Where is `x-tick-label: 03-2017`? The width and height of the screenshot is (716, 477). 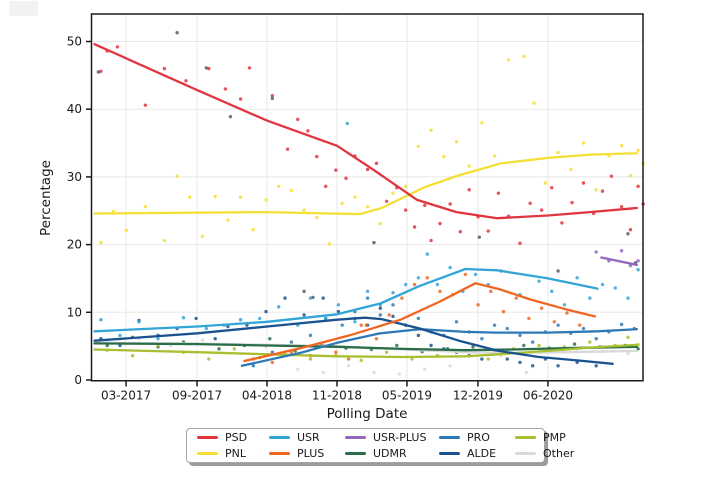
x-tick-label: 03-2017 is located at coordinates (126, 396).